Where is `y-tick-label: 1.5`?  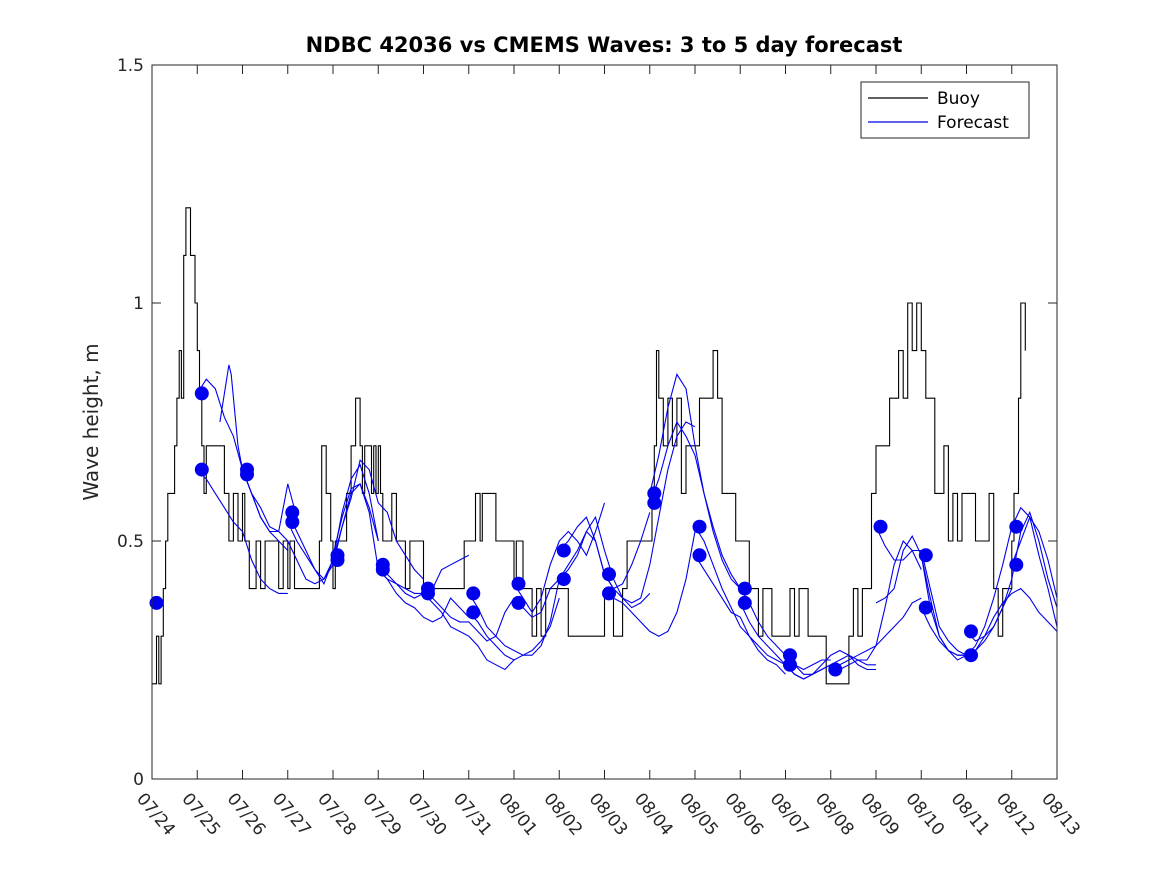
y-tick-label: 1.5 is located at coordinates (130, 66).